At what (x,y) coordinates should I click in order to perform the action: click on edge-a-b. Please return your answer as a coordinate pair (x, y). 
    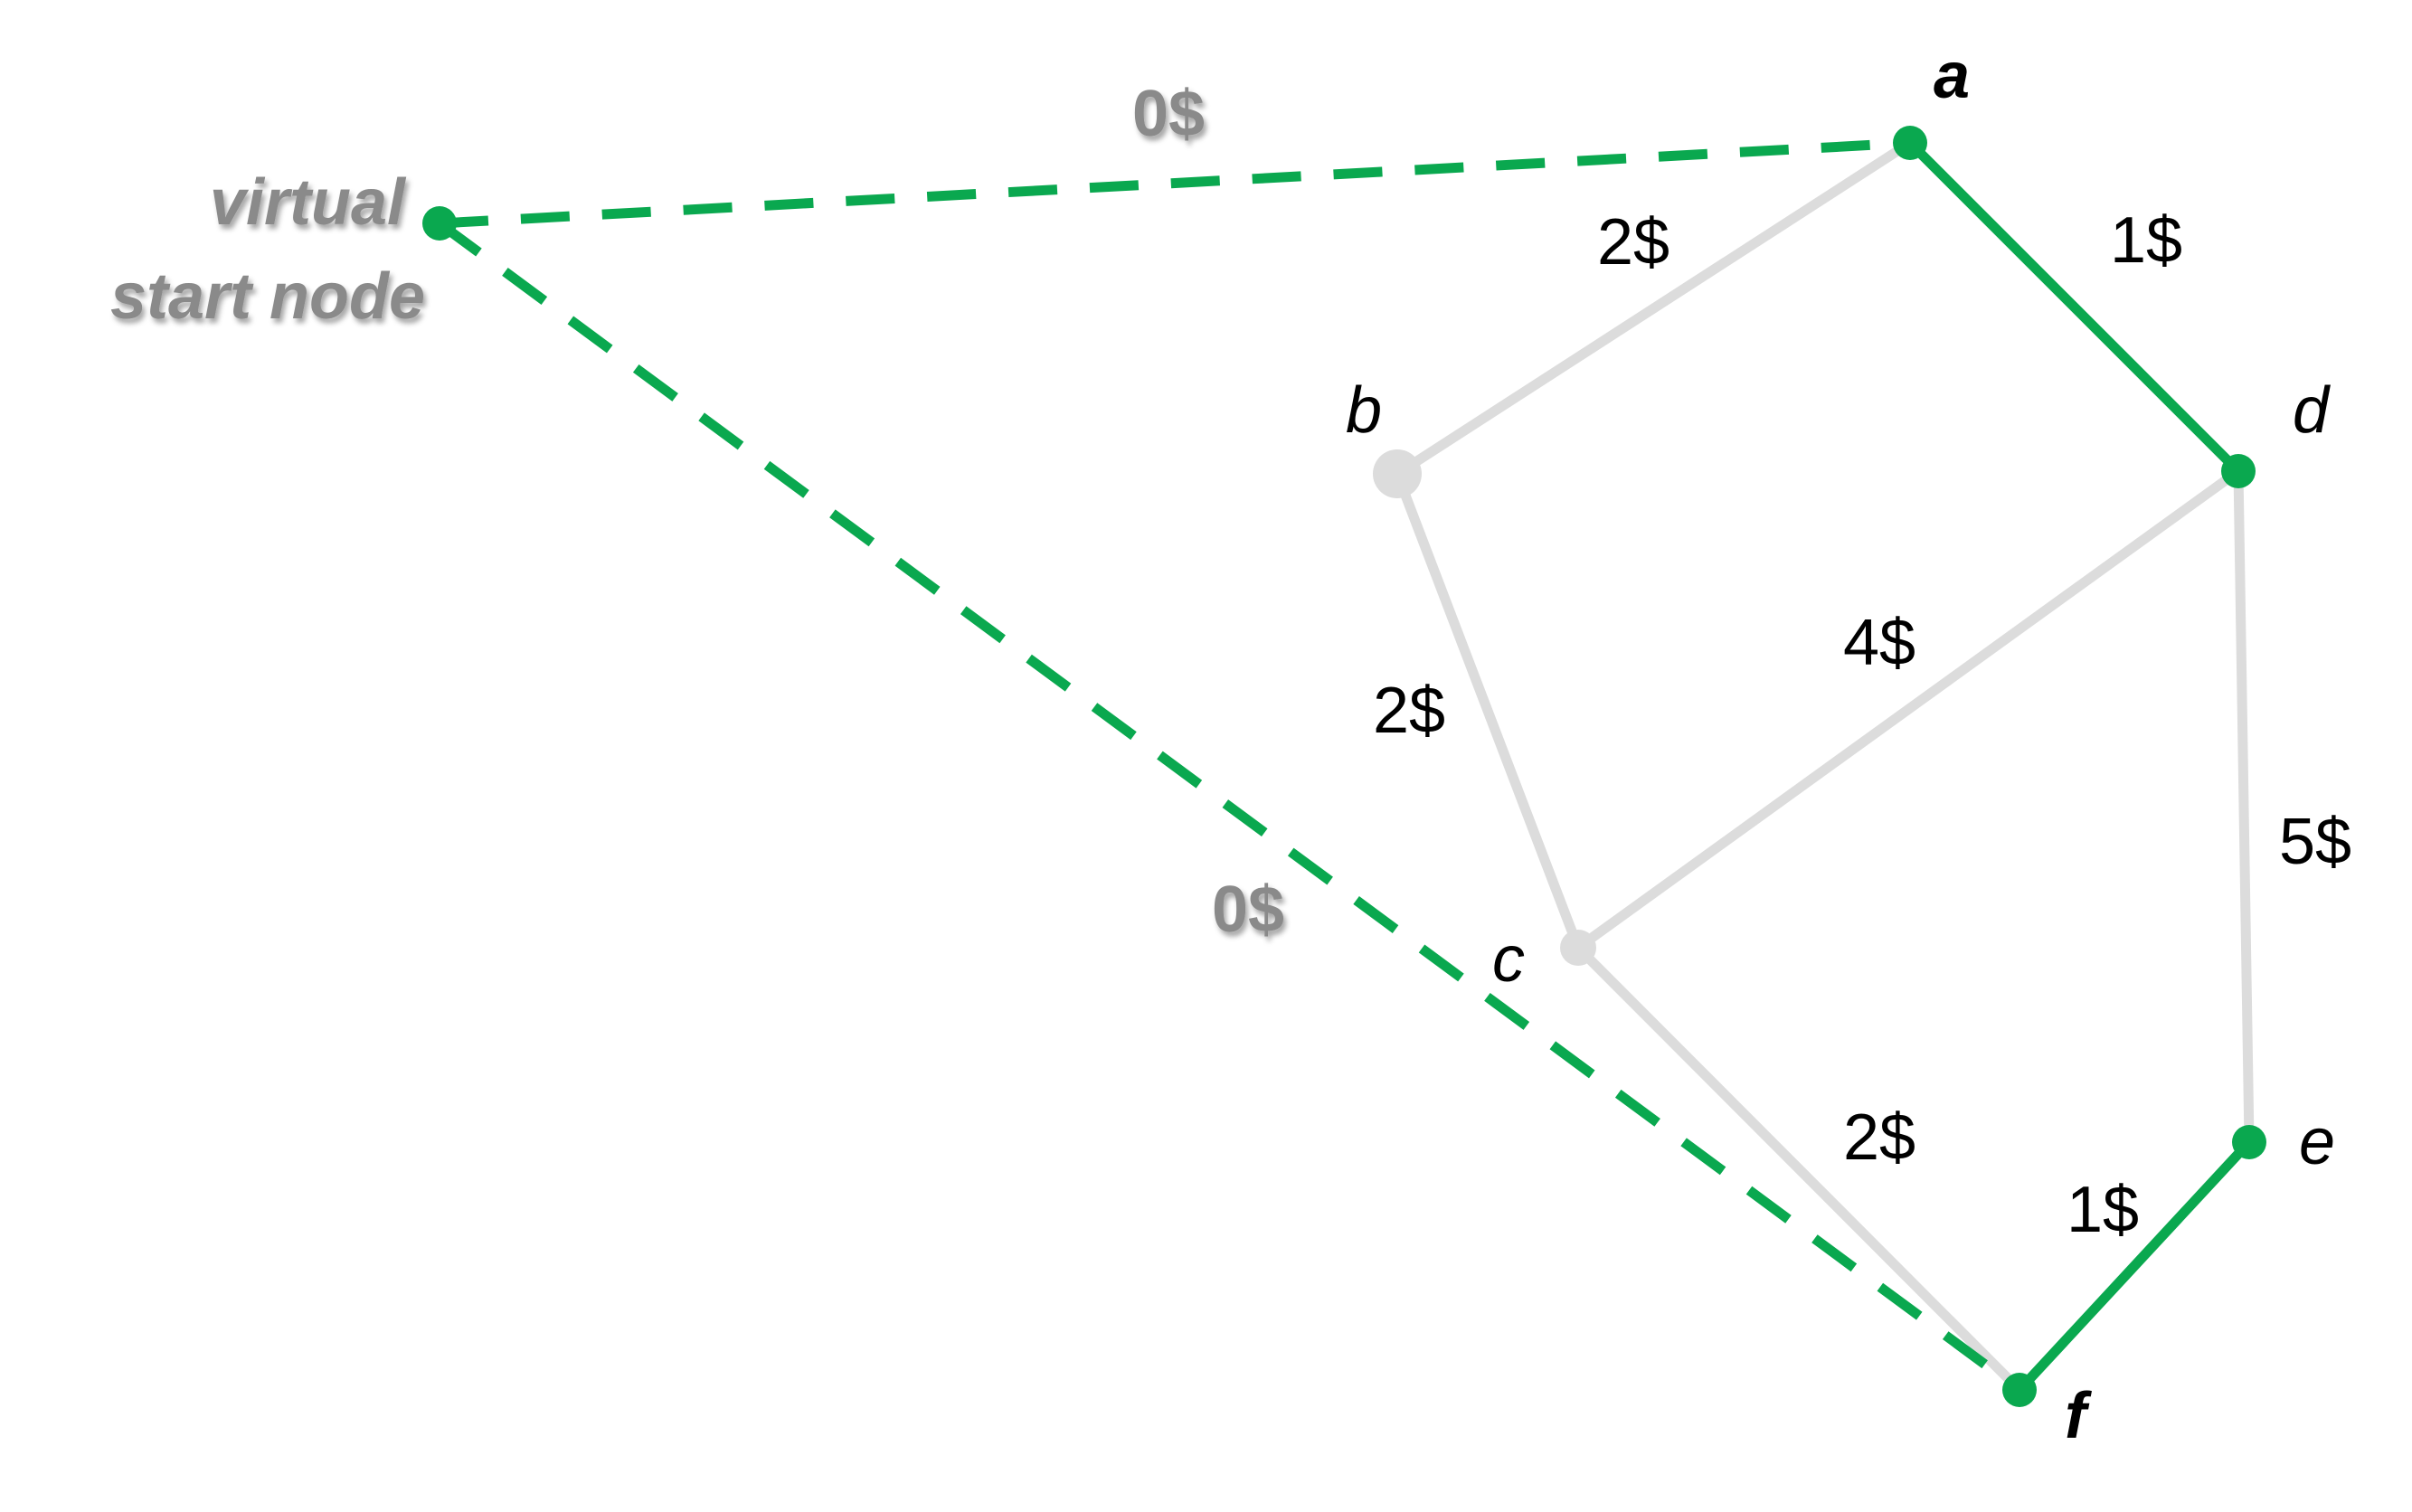
    Looking at the image, I should click on (1654, 308).